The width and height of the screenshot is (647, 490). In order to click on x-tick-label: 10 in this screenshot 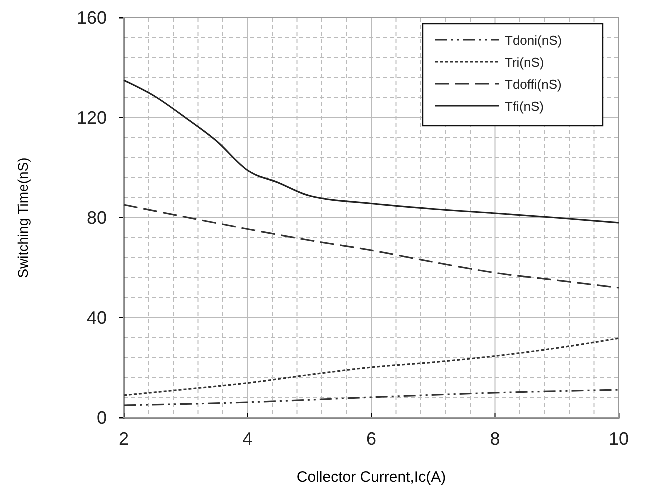, I will do `click(619, 438)`.